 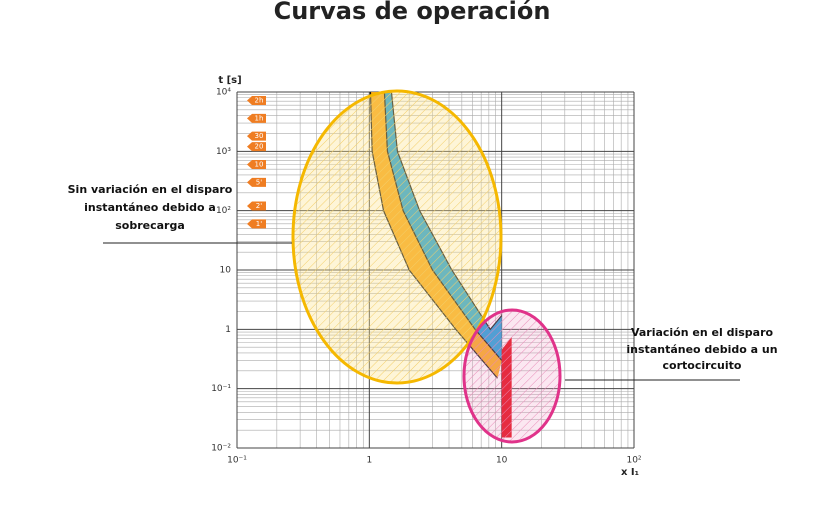 What do you see at coordinates (226, 271) in the screenshot?
I see `y-tick-label: 10` at bounding box center [226, 271].